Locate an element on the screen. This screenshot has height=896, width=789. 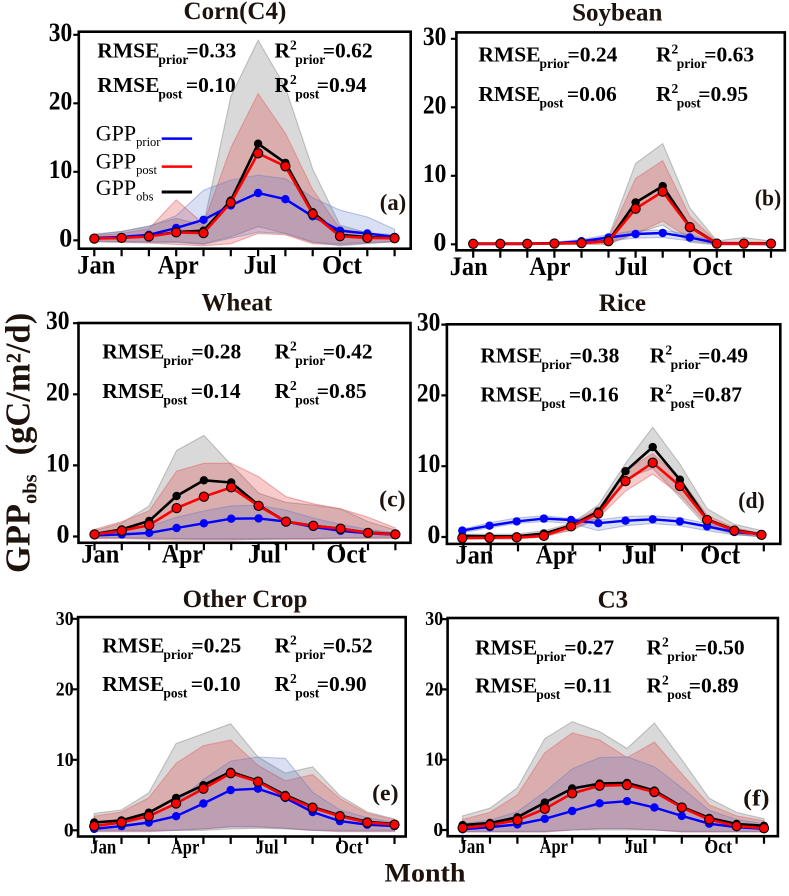
svg-text: (a) is located at coordinates (393, 202).